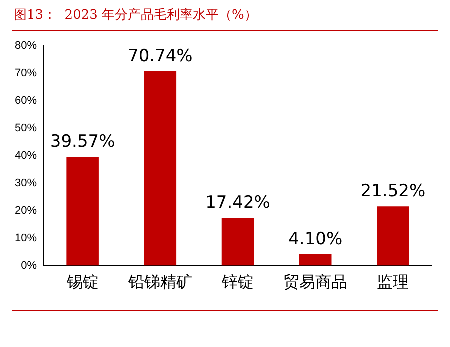  What do you see at coordinates (316, 282) in the screenshot?
I see `x-tick-label: 贸易商品` at bounding box center [316, 282].